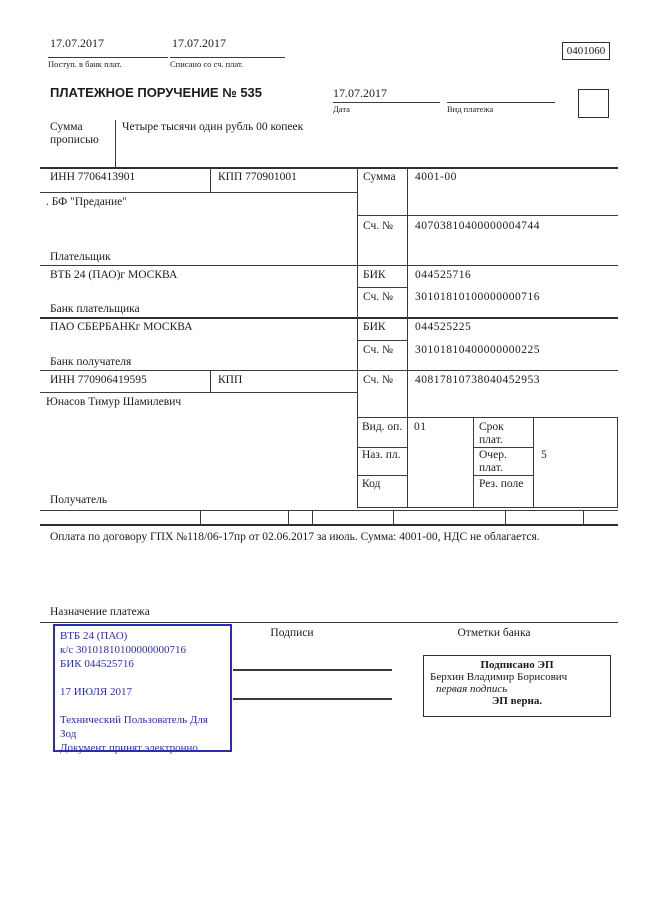  Describe the element at coordinates (98, 380) in the screenshot. I see `payee-inn: ИНН 770906419595` at that location.